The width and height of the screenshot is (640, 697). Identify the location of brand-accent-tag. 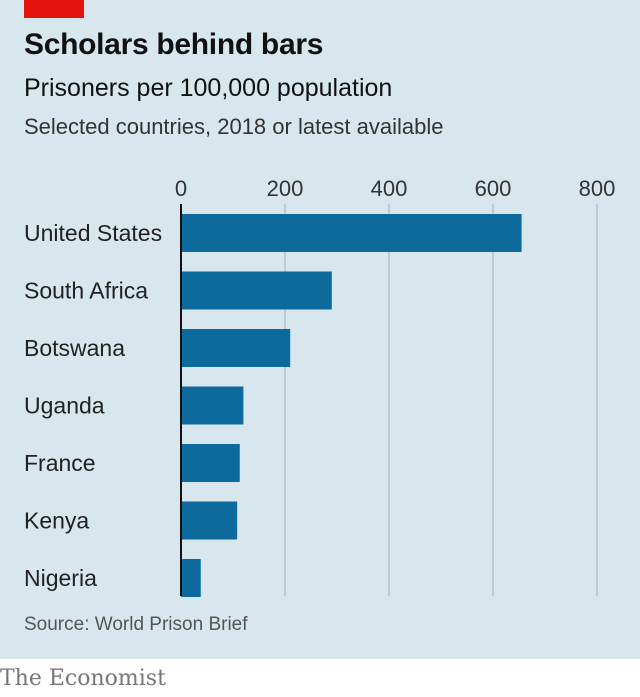
(54, 9).